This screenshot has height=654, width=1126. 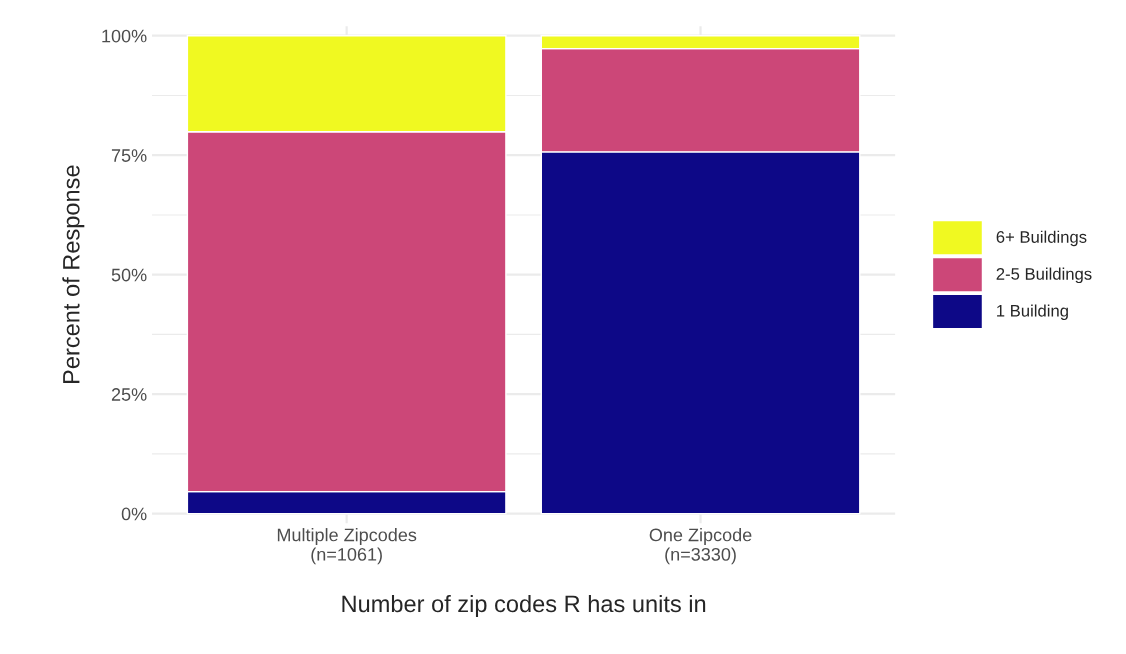 I want to click on y-tick-label: 25%, so click(x=129, y=394).